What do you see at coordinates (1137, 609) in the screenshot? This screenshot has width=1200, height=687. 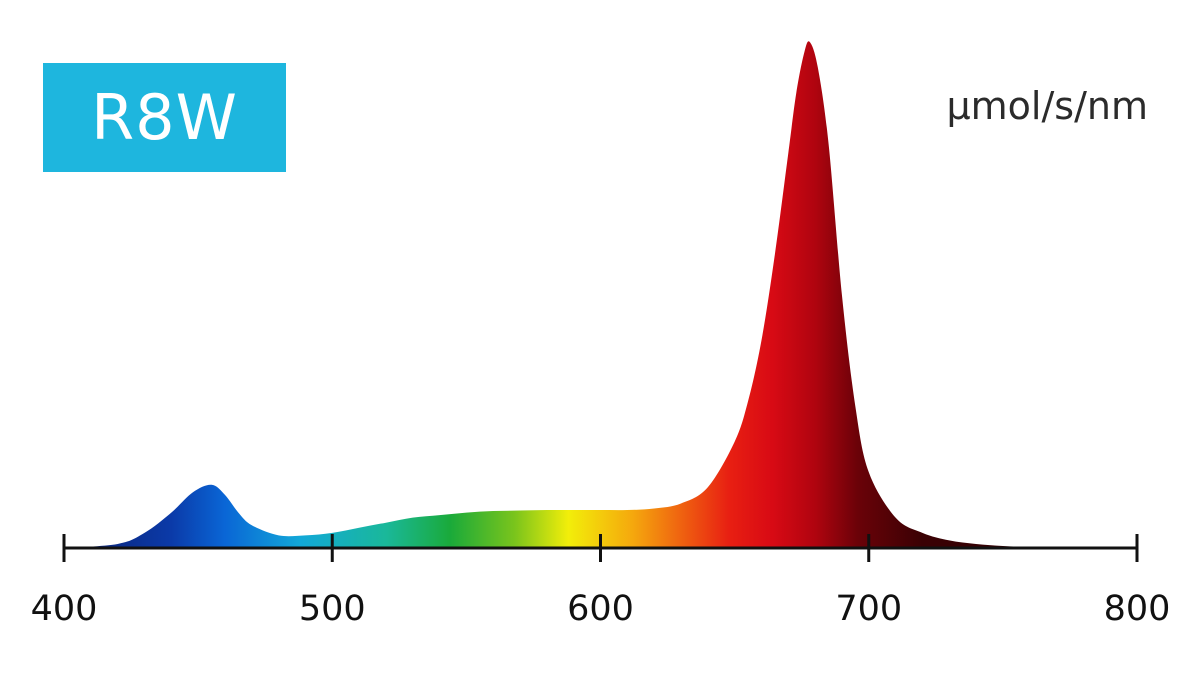 I see `x-tick-label: 800` at bounding box center [1137, 609].